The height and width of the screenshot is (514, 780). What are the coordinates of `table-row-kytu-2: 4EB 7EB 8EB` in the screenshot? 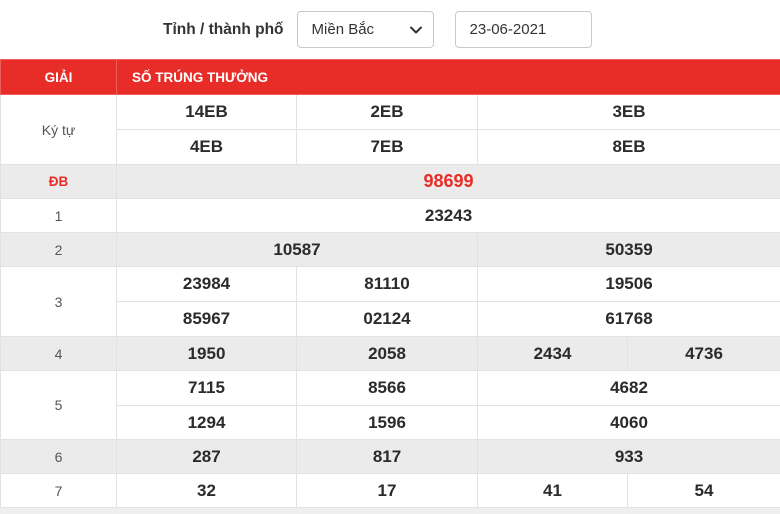 It's located at (390, 147).